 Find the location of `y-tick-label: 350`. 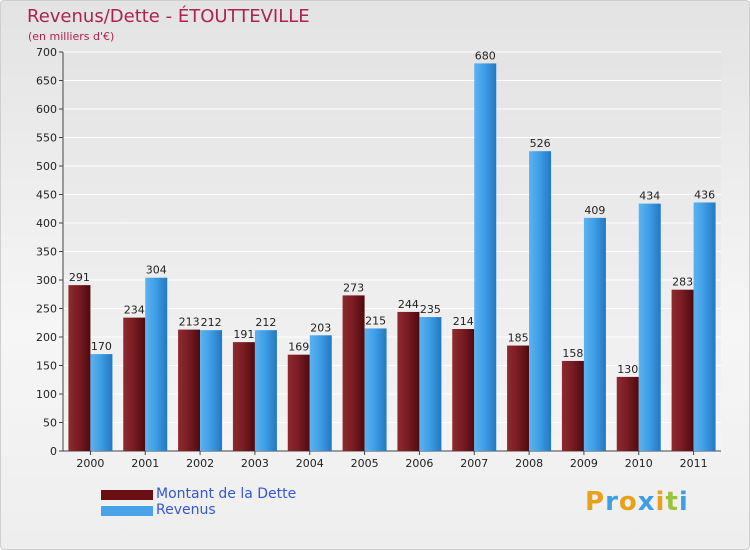

y-tick-label: 350 is located at coordinates (46, 252).